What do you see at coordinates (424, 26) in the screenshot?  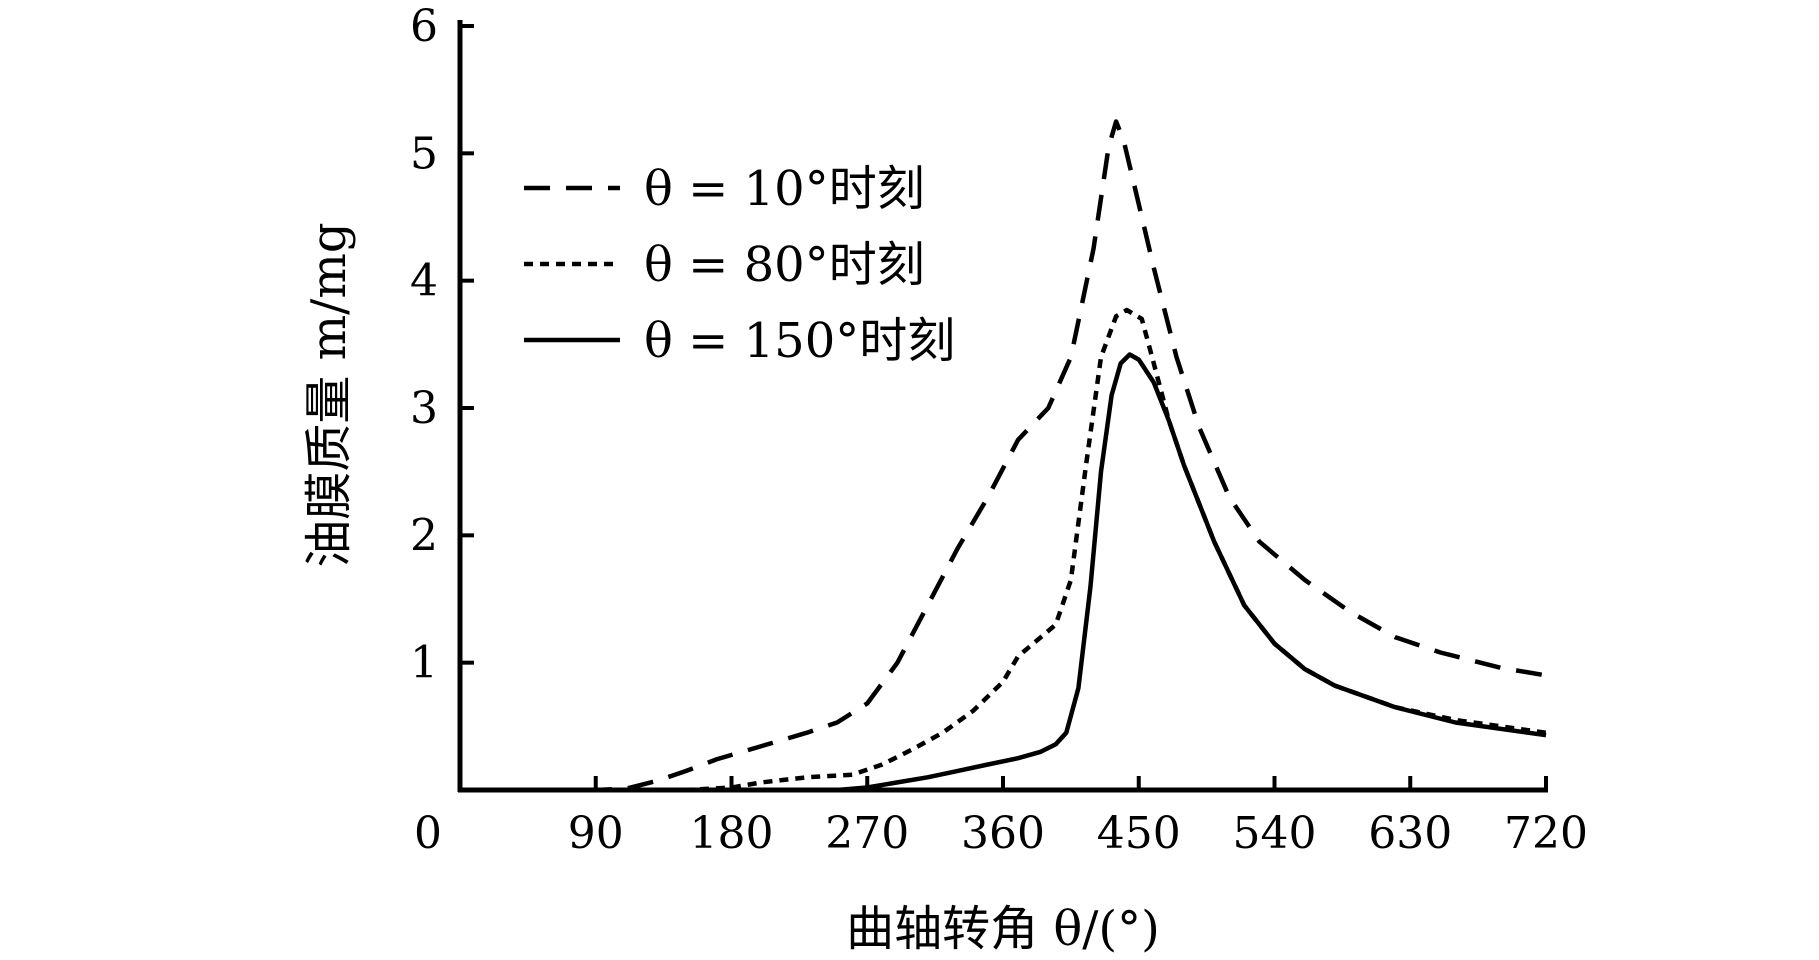 I see `y-tick-label: 6` at bounding box center [424, 26].